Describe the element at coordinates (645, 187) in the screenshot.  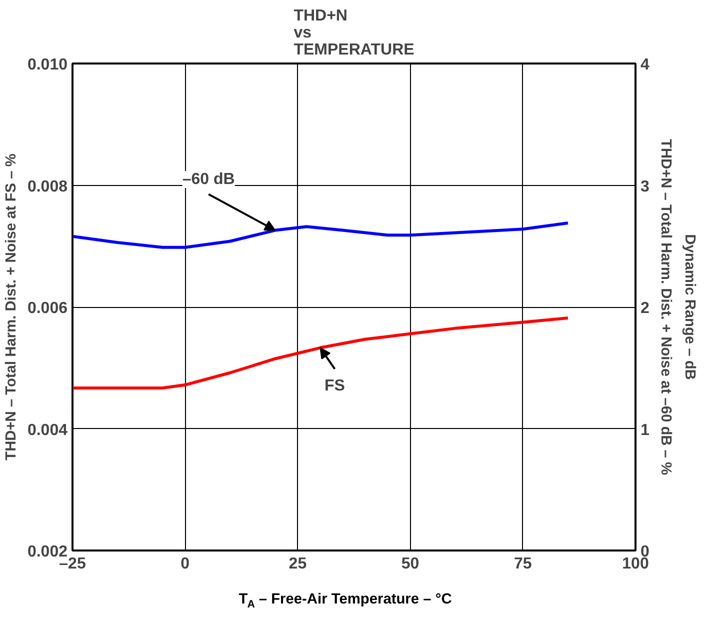
I see `y2-tick-label: 3` at that location.